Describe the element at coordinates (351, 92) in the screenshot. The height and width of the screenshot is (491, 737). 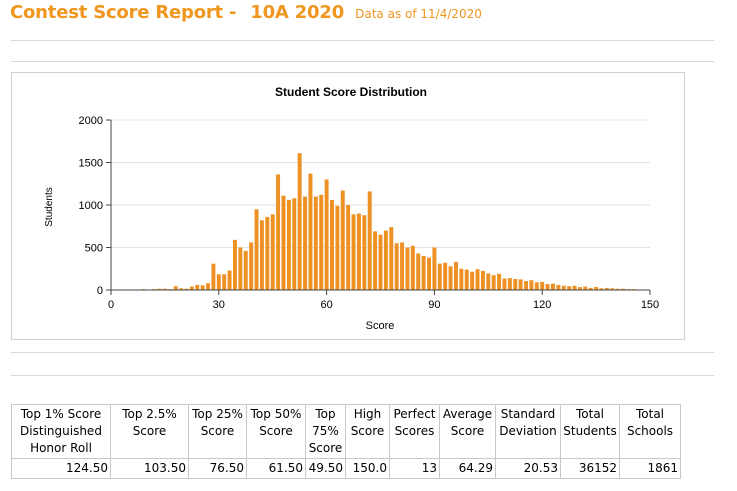
I see `chart-title: Student Score Distribution` at that location.